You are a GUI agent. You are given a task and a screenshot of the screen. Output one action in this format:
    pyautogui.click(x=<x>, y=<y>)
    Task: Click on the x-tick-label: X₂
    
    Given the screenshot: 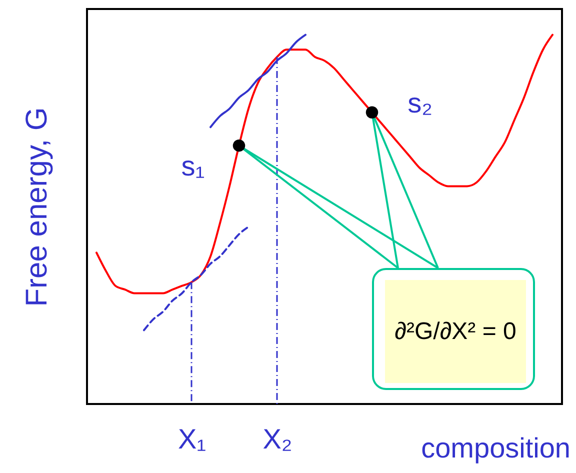 What is the action you would take?
    pyautogui.click(x=277, y=439)
    